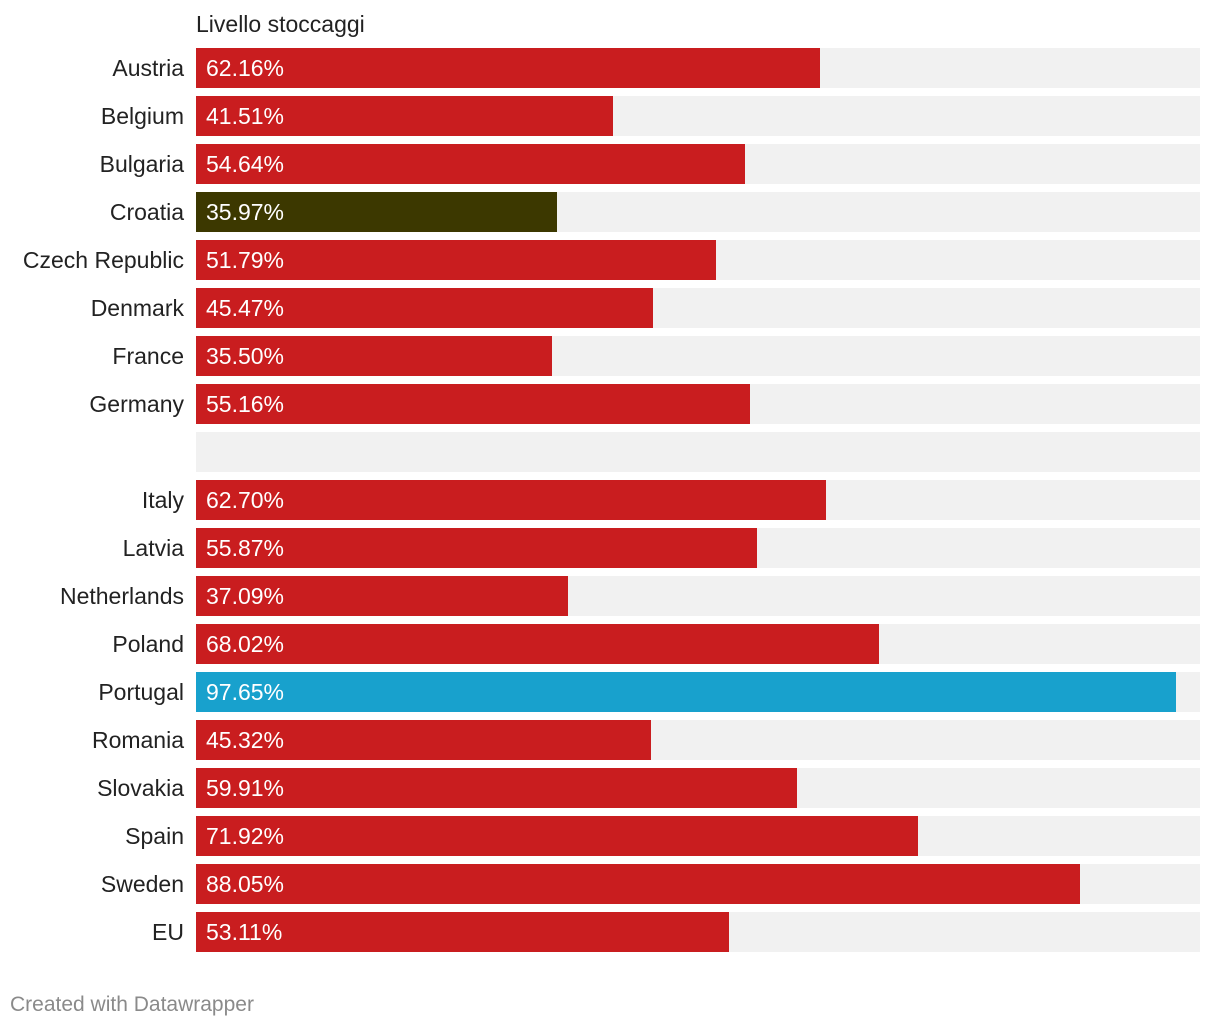  I want to click on row-label: Czech Republic, so click(103, 260).